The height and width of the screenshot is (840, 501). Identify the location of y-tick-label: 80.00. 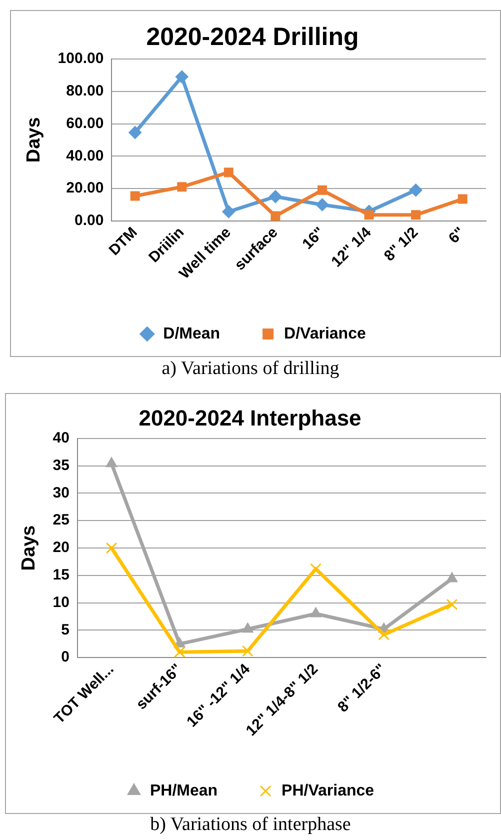
(85, 91).